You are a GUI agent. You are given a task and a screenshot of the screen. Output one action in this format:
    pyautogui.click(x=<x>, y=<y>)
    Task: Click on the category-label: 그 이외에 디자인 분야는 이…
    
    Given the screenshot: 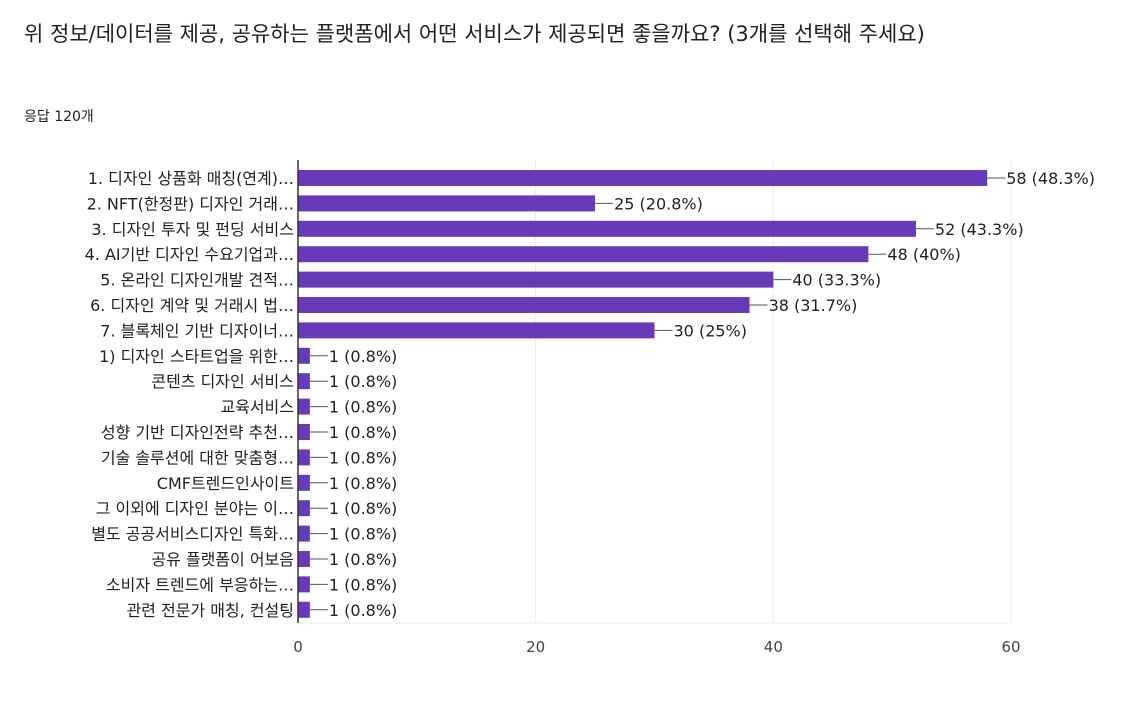 What is the action you would take?
    pyautogui.click(x=195, y=508)
    